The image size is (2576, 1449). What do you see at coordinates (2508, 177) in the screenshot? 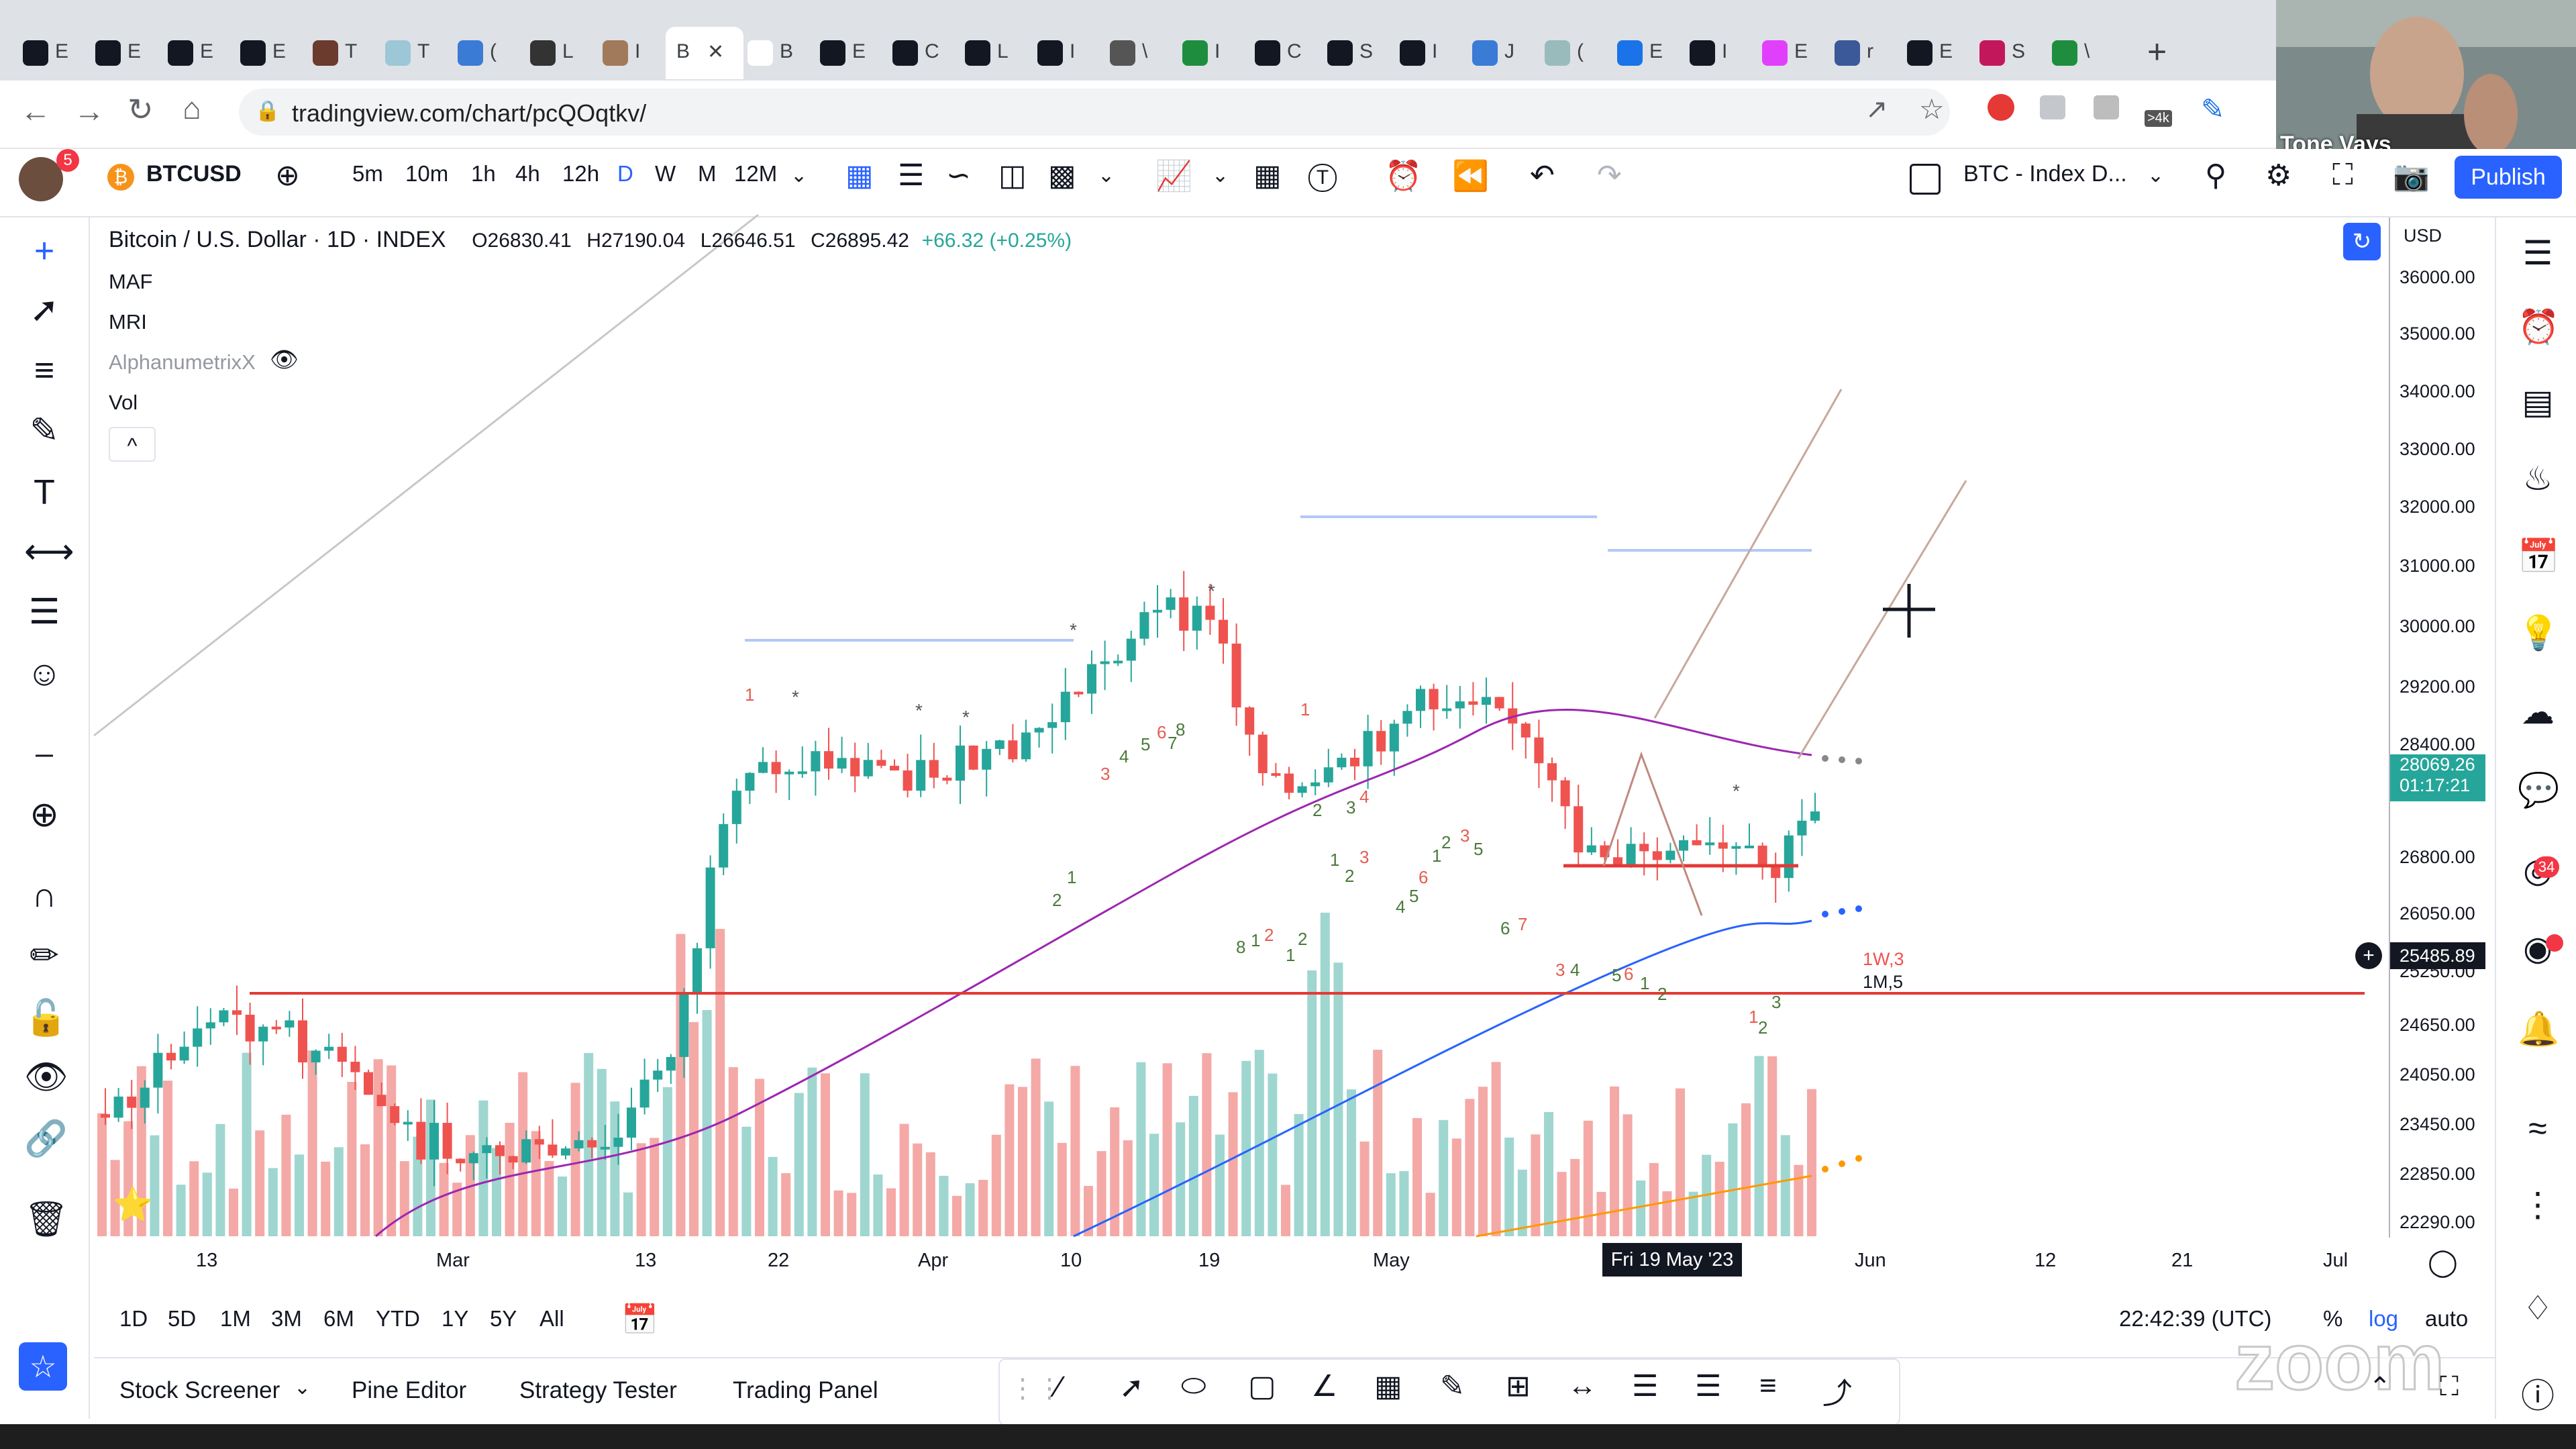
I see `publish-button: Publish` at bounding box center [2508, 177].